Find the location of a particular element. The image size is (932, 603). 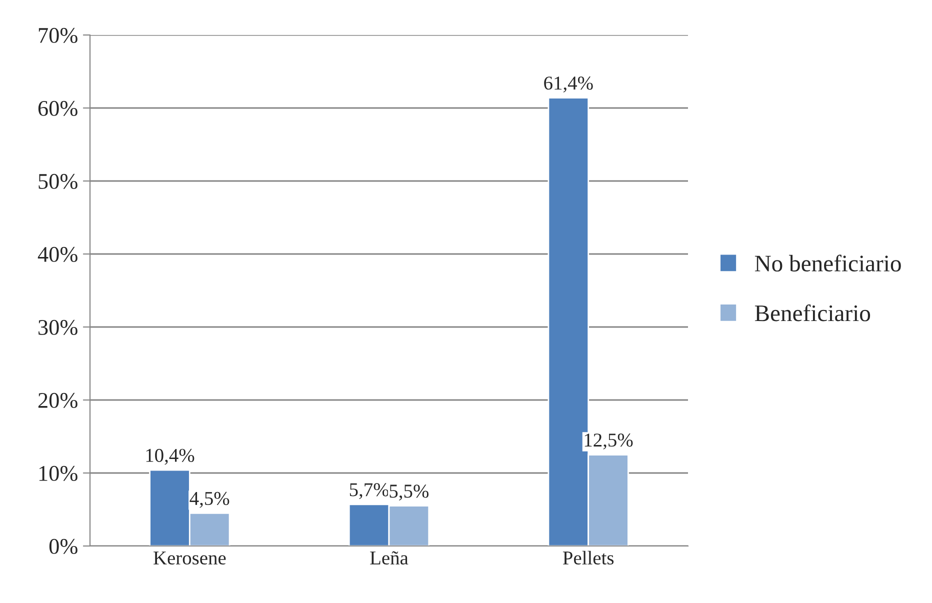

data-label: 61,4% is located at coordinates (568, 84).